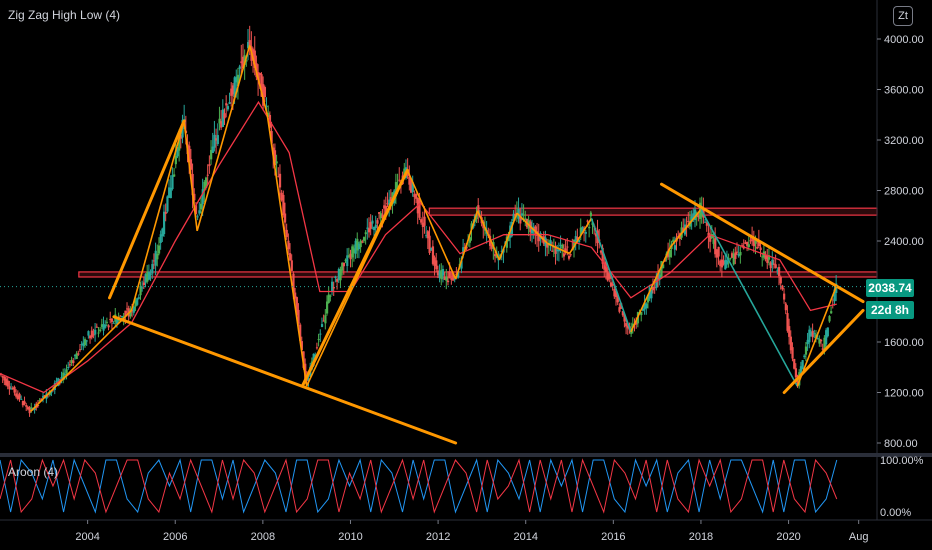 The width and height of the screenshot is (932, 550). I want to click on last-price-tag: 2038.74, so click(890, 288).